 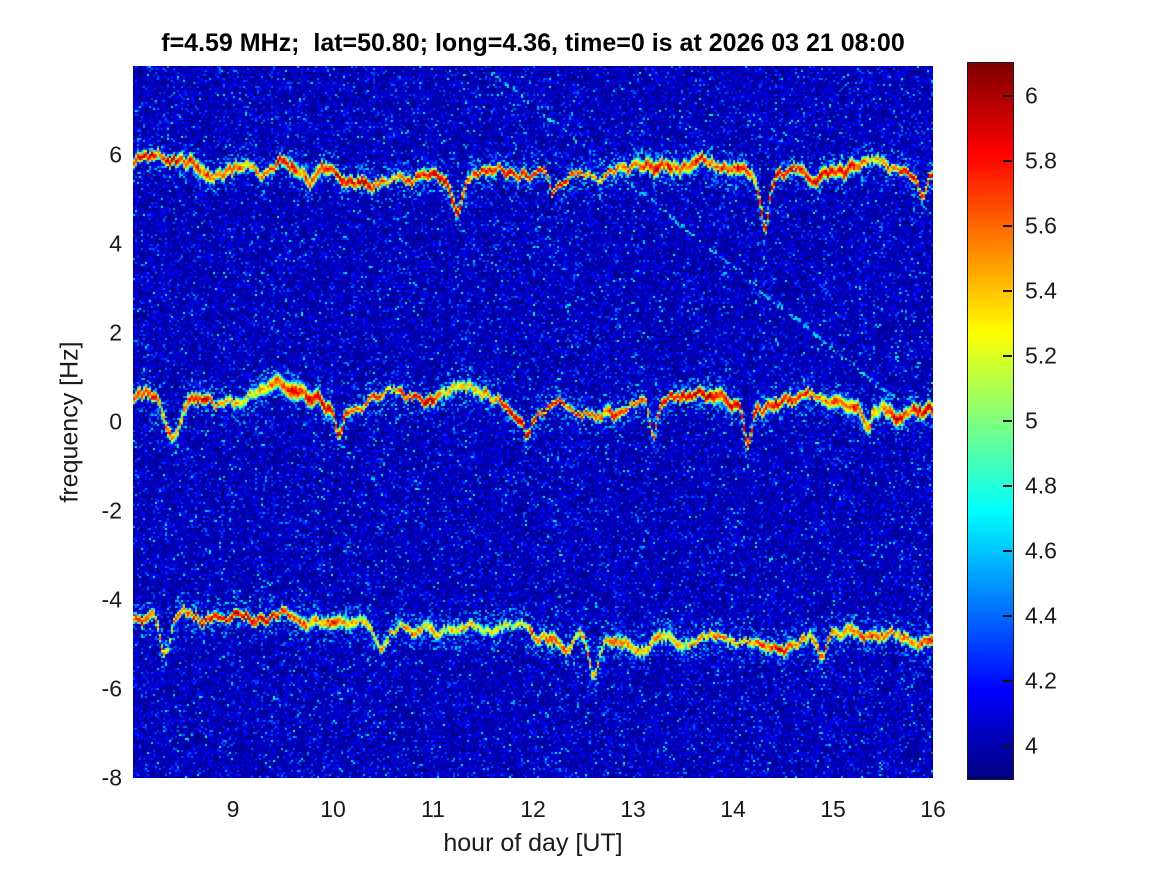 I want to click on colorbar-tick-label: 5, so click(x=1031, y=420).